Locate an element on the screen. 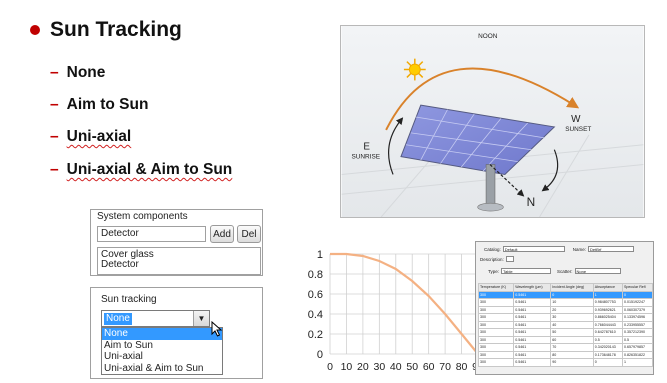 The height and width of the screenshot is (383, 667). table-cell: 0.133974596 is located at coordinates (637, 317).